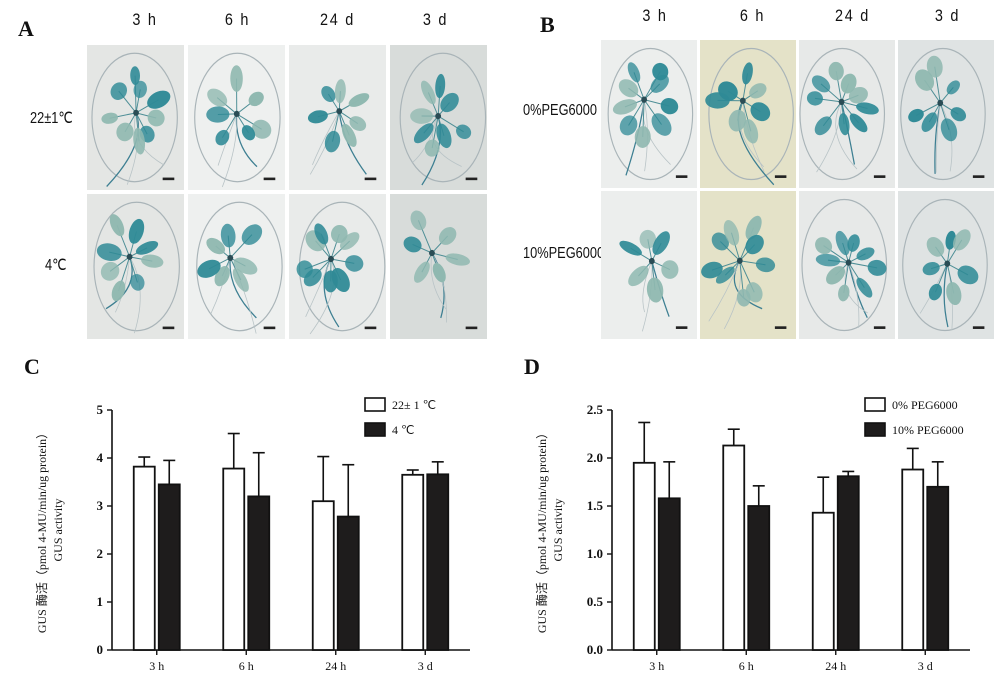  What do you see at coordinates (145, 19) in the screenshot?
I see `panel-a-col-label: 3 h` at bounding box center [145, 19].